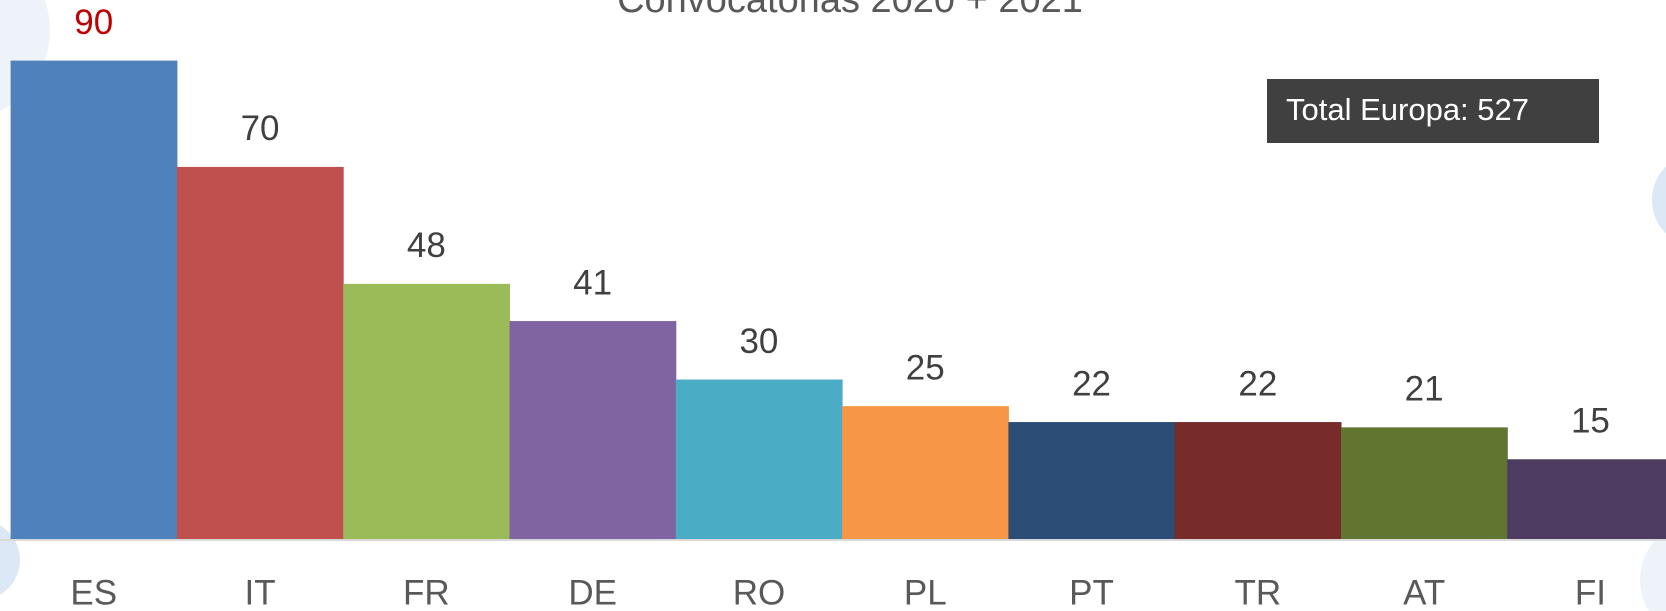 The width and height of the screenshot is (1666, 611). Describe the element at coordinates (1424, 592) in the screenshot. I see `x-tick-label: AT` at that location.